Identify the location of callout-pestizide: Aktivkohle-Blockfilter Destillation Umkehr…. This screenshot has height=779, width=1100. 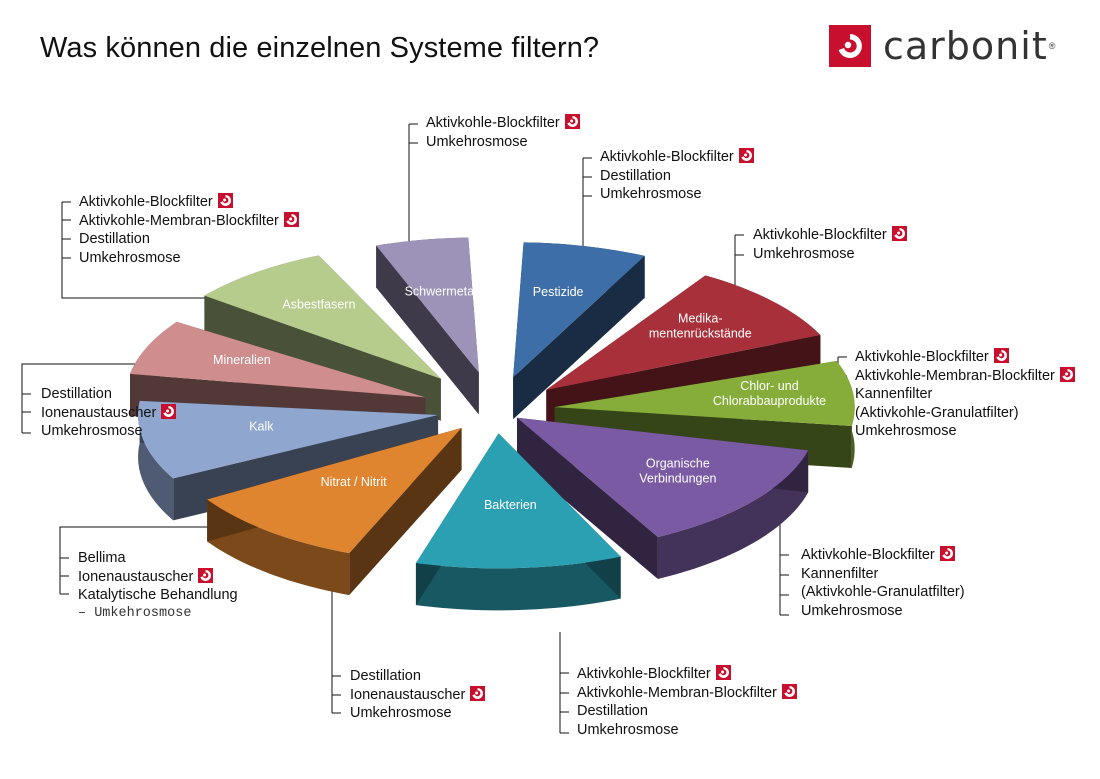
(677, 176).